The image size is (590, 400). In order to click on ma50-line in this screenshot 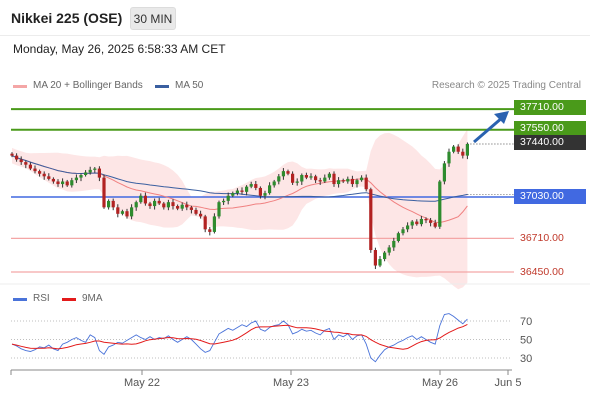, I will do `click(239, 178)`.